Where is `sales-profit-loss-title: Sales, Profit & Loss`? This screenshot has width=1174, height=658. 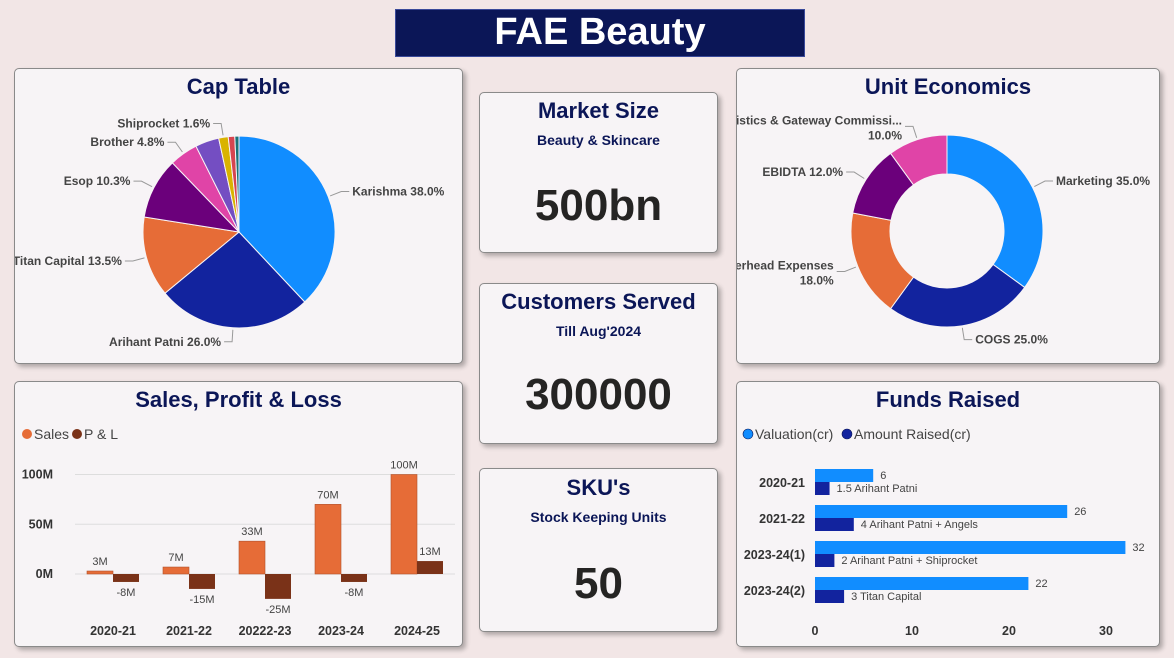
sales-profit-loss-title: Sales, Profit & Loss is located at coordinates (238, 399).